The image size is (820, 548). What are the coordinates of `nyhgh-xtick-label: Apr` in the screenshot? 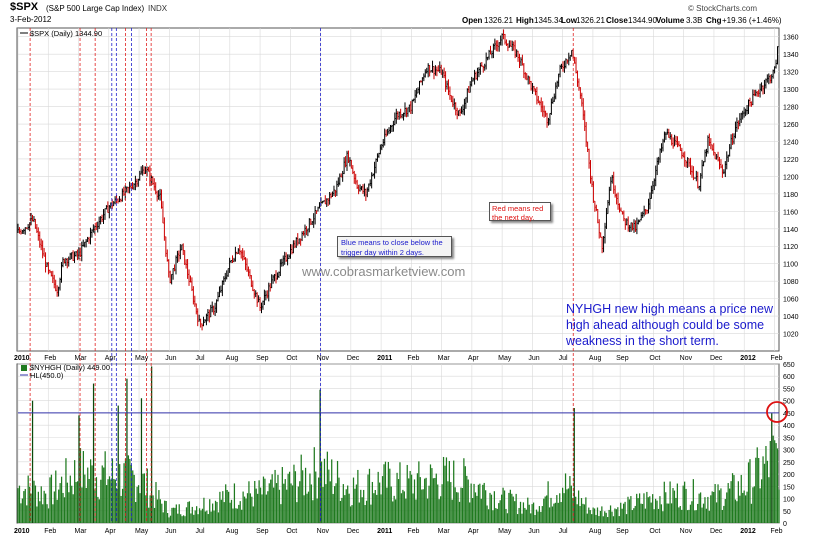 It's located at (474, 531).